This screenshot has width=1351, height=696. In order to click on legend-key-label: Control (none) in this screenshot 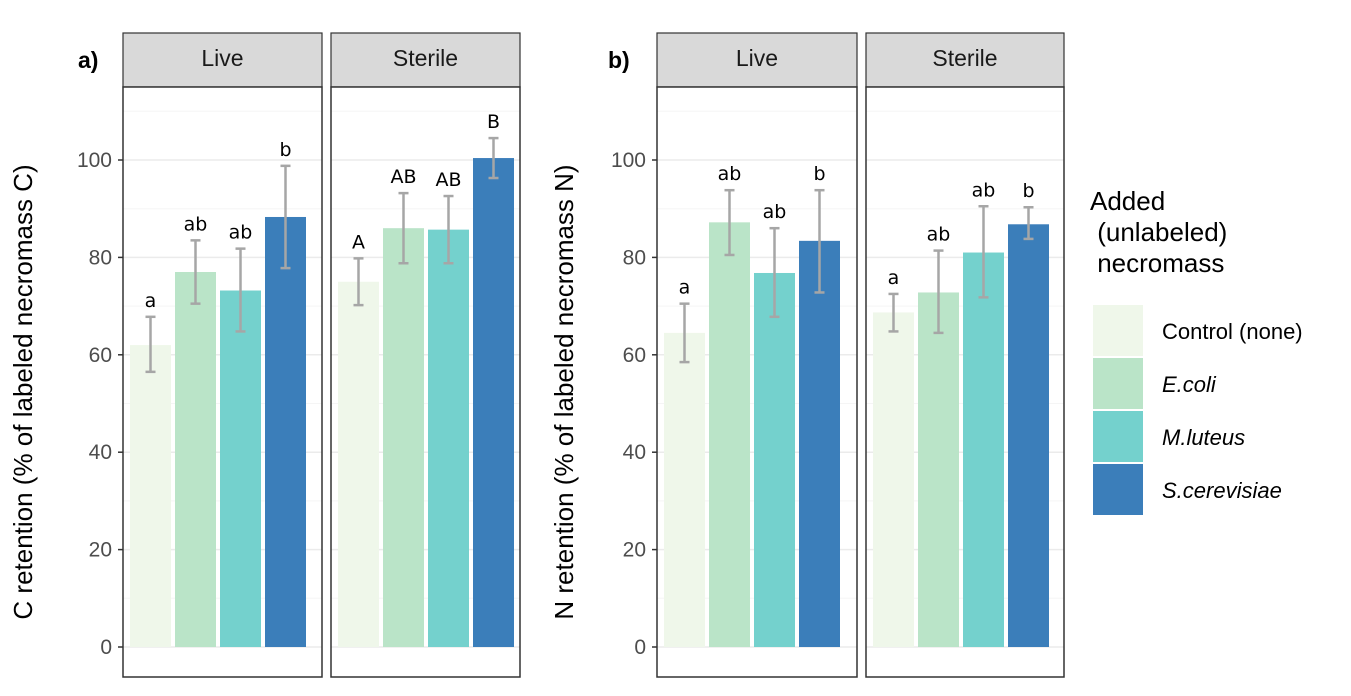, I will do `click(1232, 331)`.